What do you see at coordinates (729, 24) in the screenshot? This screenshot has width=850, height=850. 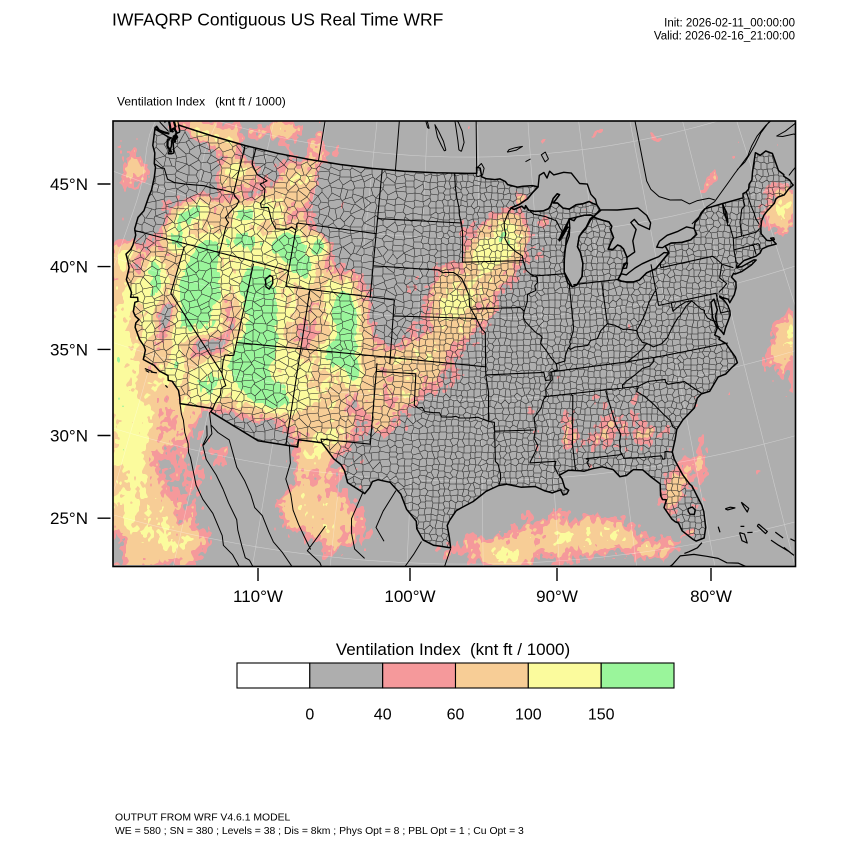 I see `svg-text: Init: 2026-02-11_00:00:00` at bounding box center [729, 24].